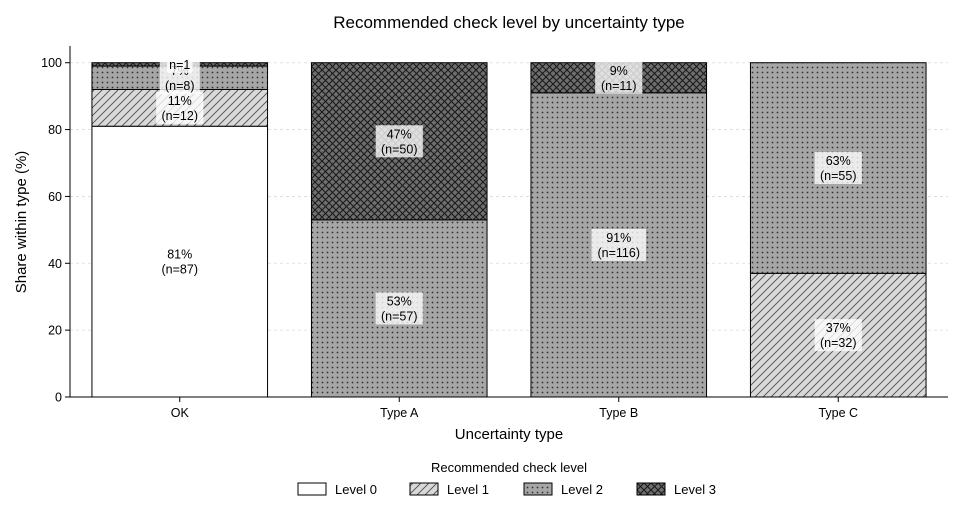 This screenshot has width=964, height=527. Describe the element at coordinates (55, 130) in the screenshot. I see `y-tick-label: 80` at that location.